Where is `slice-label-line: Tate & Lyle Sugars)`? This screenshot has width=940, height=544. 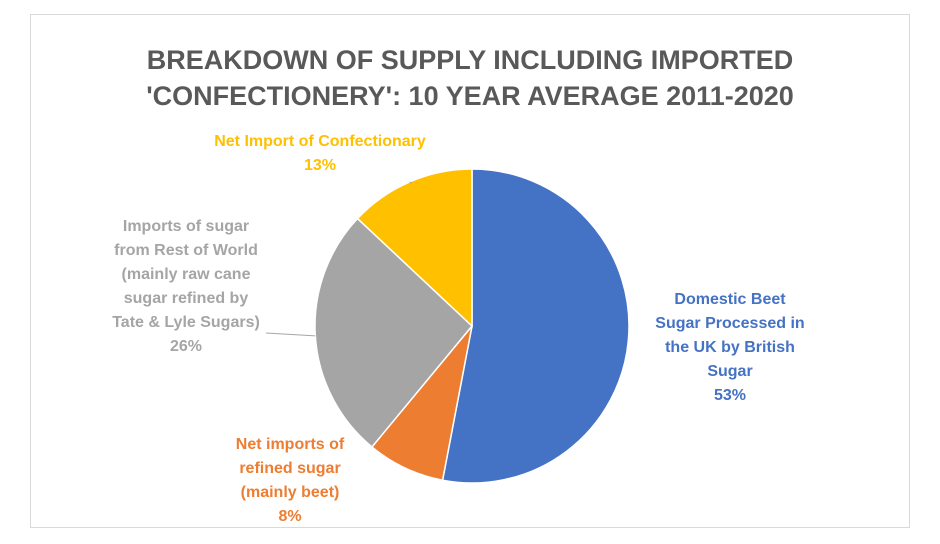
slice-label-line: Tate & Lyle Sugars) is located at coordinates (186, 322).